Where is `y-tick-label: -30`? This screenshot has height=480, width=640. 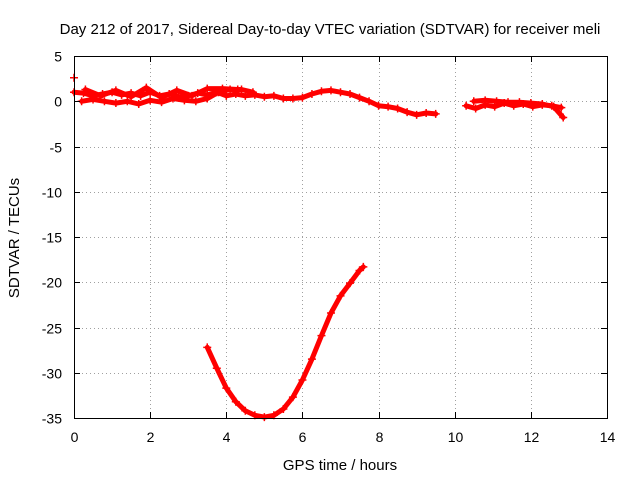 y-tick-label: -30 is located at coordinates (52, 374).